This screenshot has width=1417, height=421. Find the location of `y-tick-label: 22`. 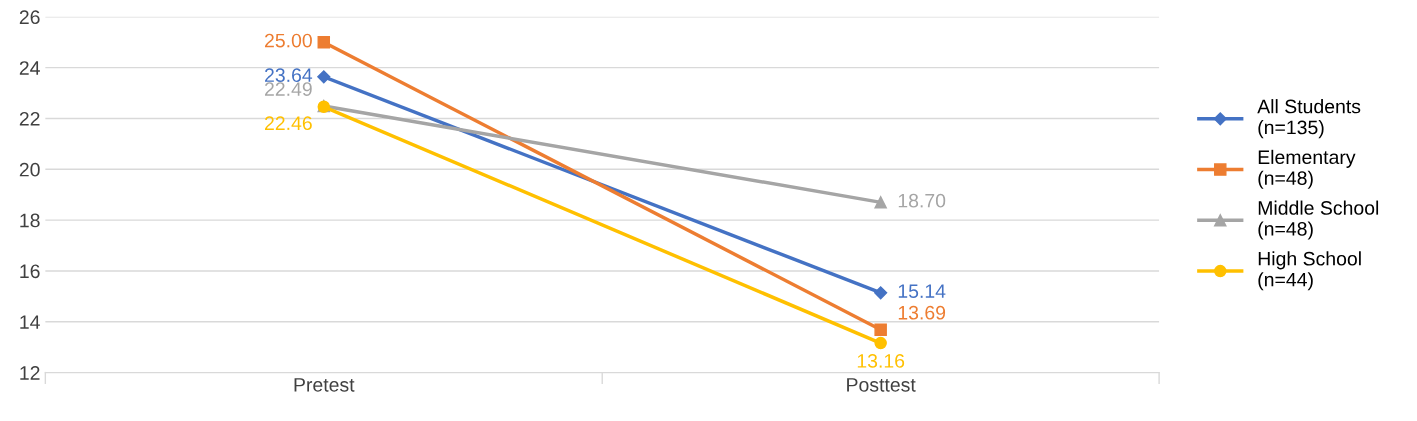

y-tick-label: 22 is located at coordinates (29, 118).